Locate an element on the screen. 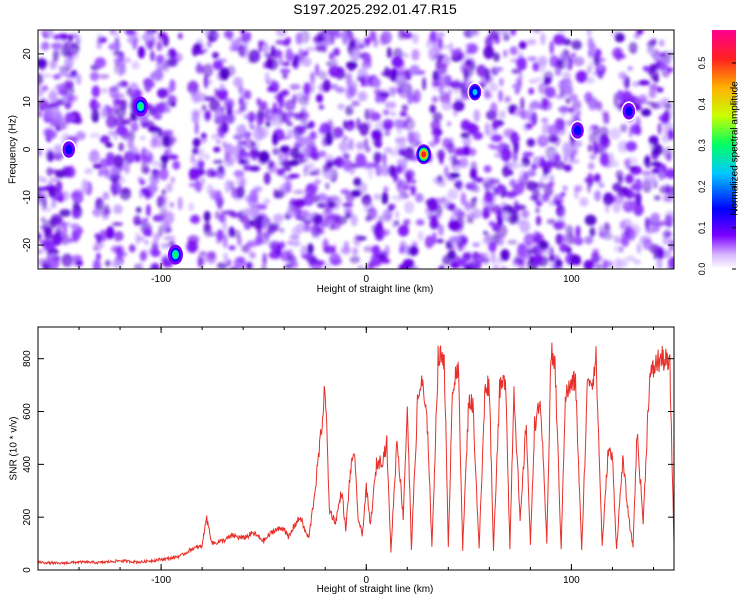  spectrogram-y-tick-label: -20 is located at coordinates (27, 244).